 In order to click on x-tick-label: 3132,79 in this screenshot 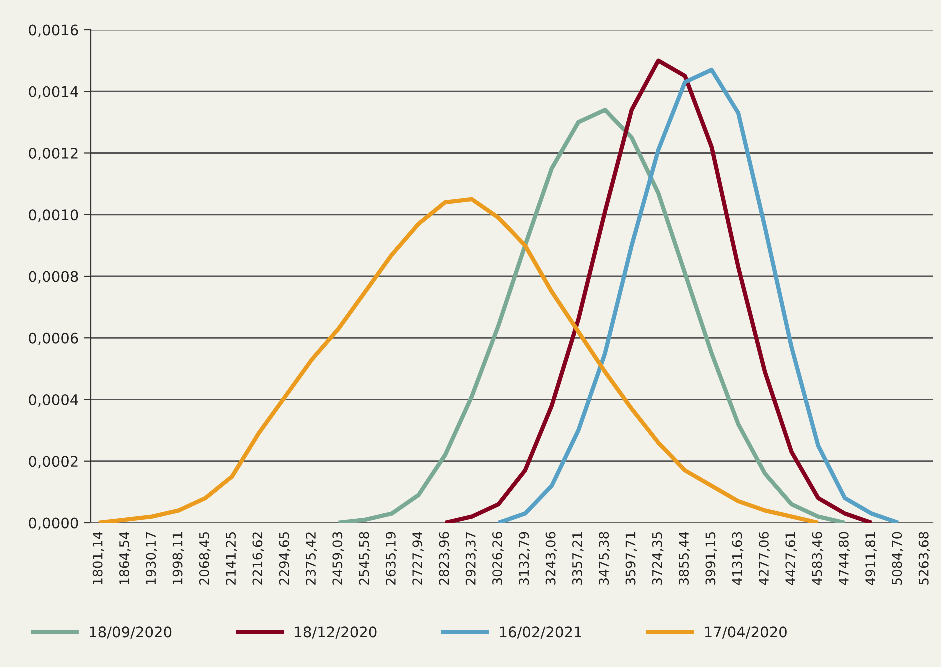, I will do `click(524, 558)`.